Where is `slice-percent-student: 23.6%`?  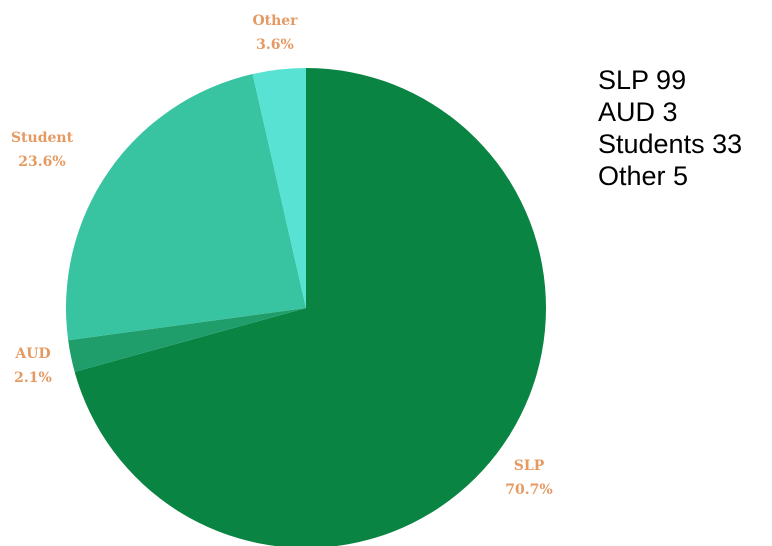 slice-percent-student: 23.6% is located at coordinates (41, 162).